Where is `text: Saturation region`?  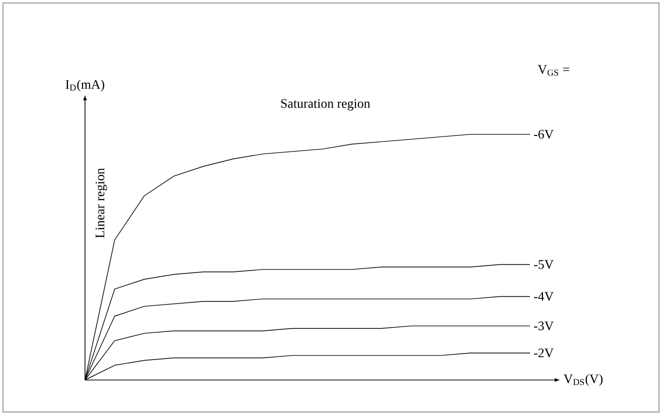
text: Saturation region is located at coordinates (325, 105).